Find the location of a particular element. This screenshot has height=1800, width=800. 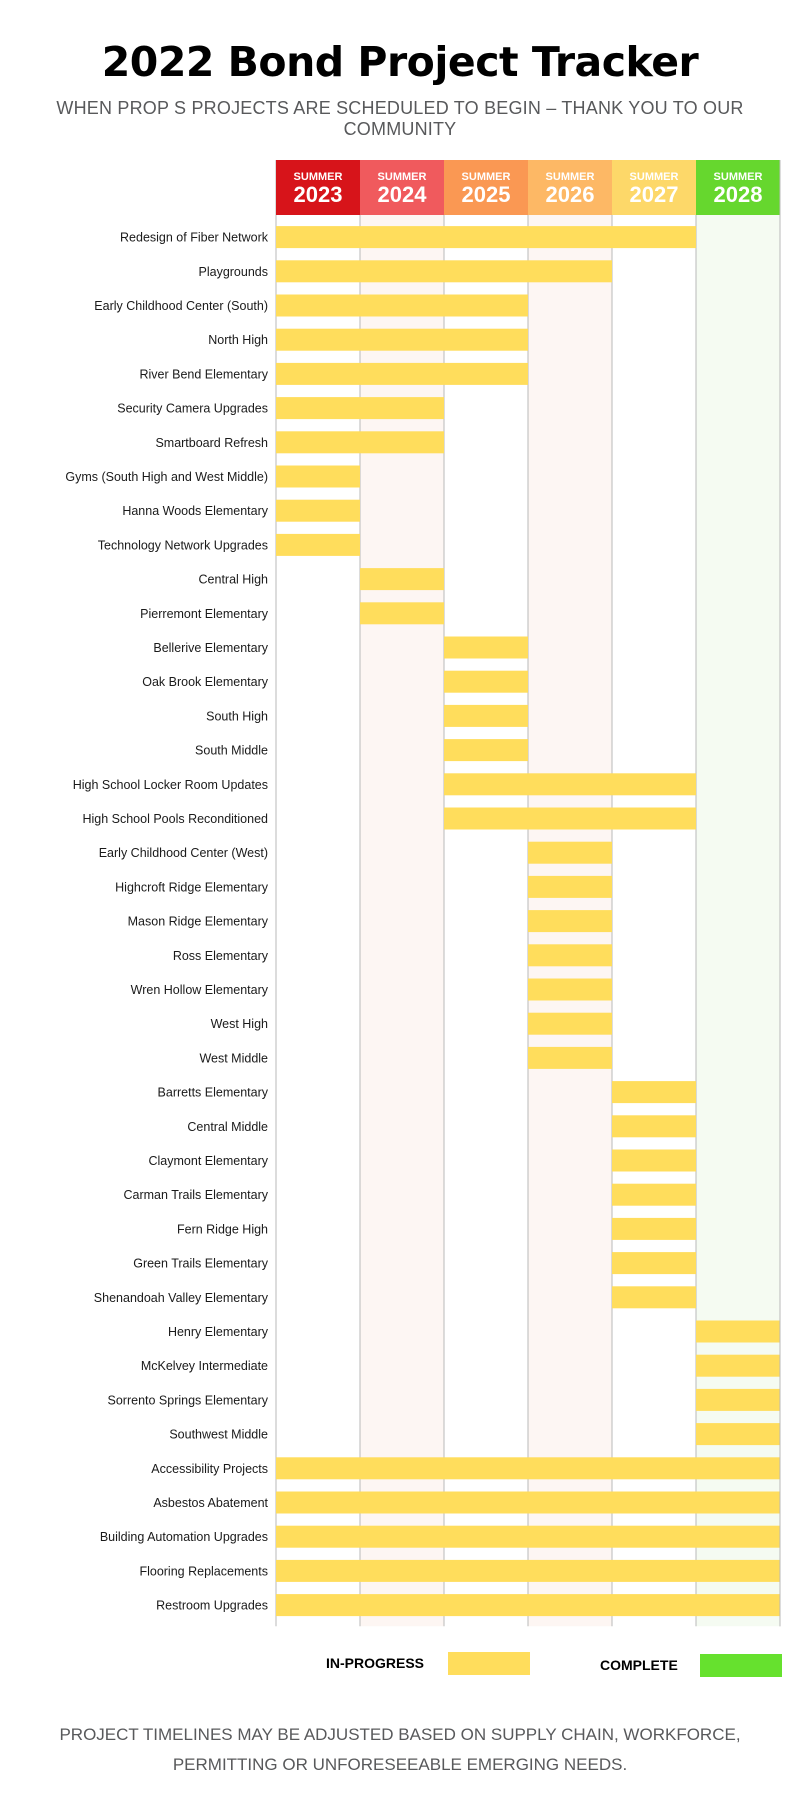

legend-complete-swatch is located at coordinates (741, 1665).